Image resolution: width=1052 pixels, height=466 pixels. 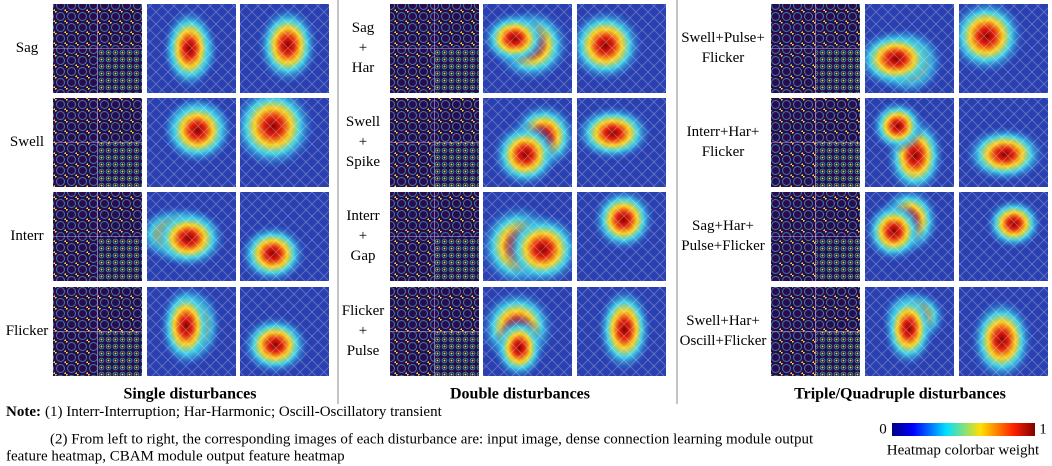 I want to click on row-label: Interr, so click(x=26, y=236).